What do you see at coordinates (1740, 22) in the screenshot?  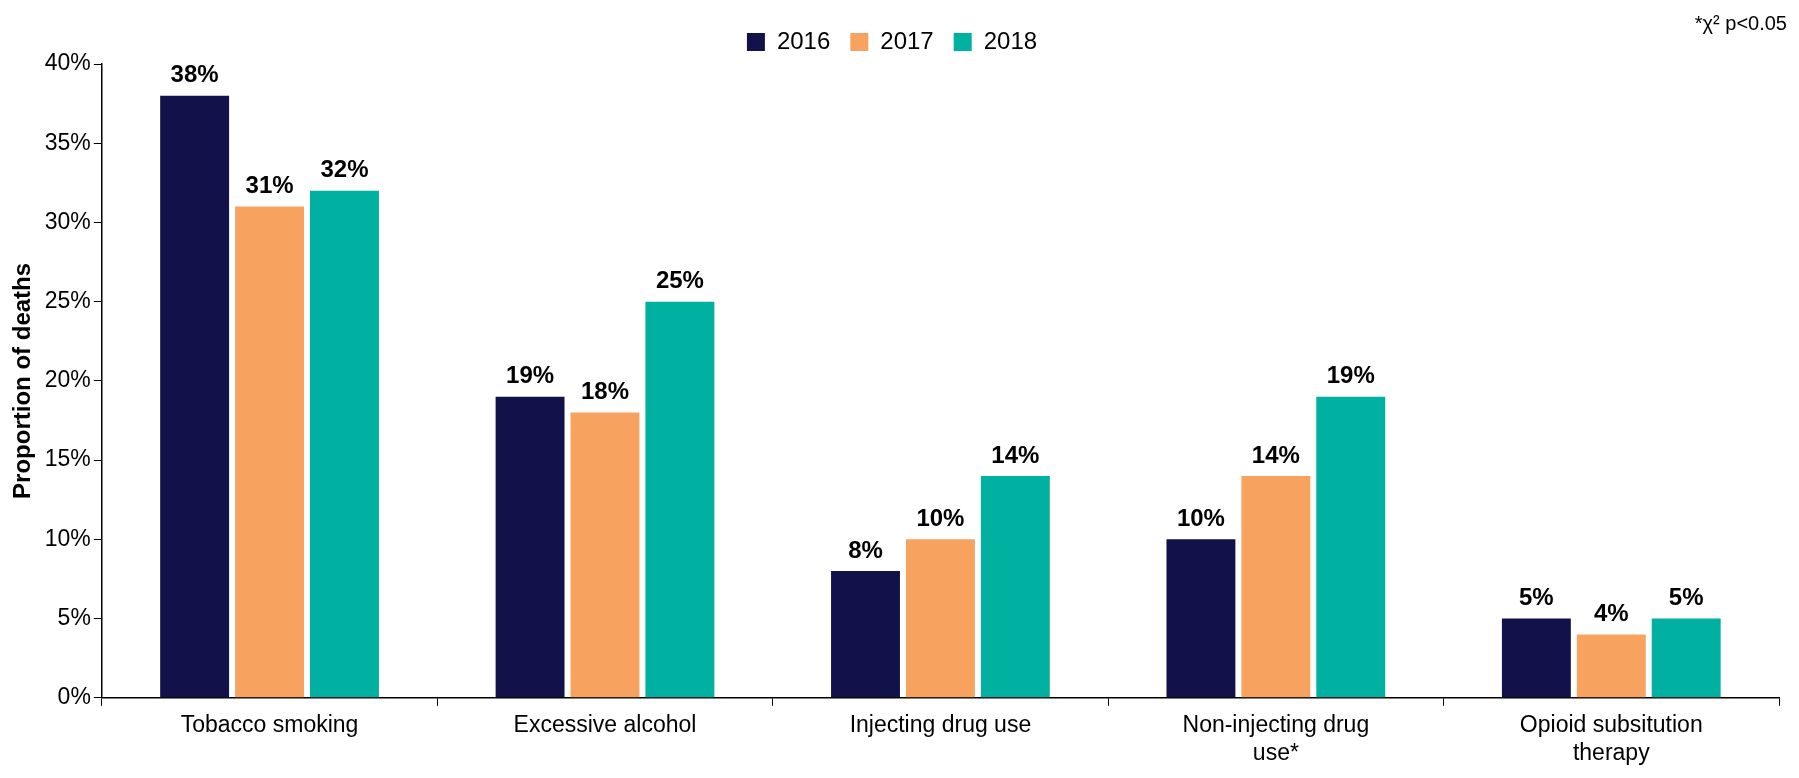 I see `text: *χ² p<0.05` at bounding box center [1740, 22].